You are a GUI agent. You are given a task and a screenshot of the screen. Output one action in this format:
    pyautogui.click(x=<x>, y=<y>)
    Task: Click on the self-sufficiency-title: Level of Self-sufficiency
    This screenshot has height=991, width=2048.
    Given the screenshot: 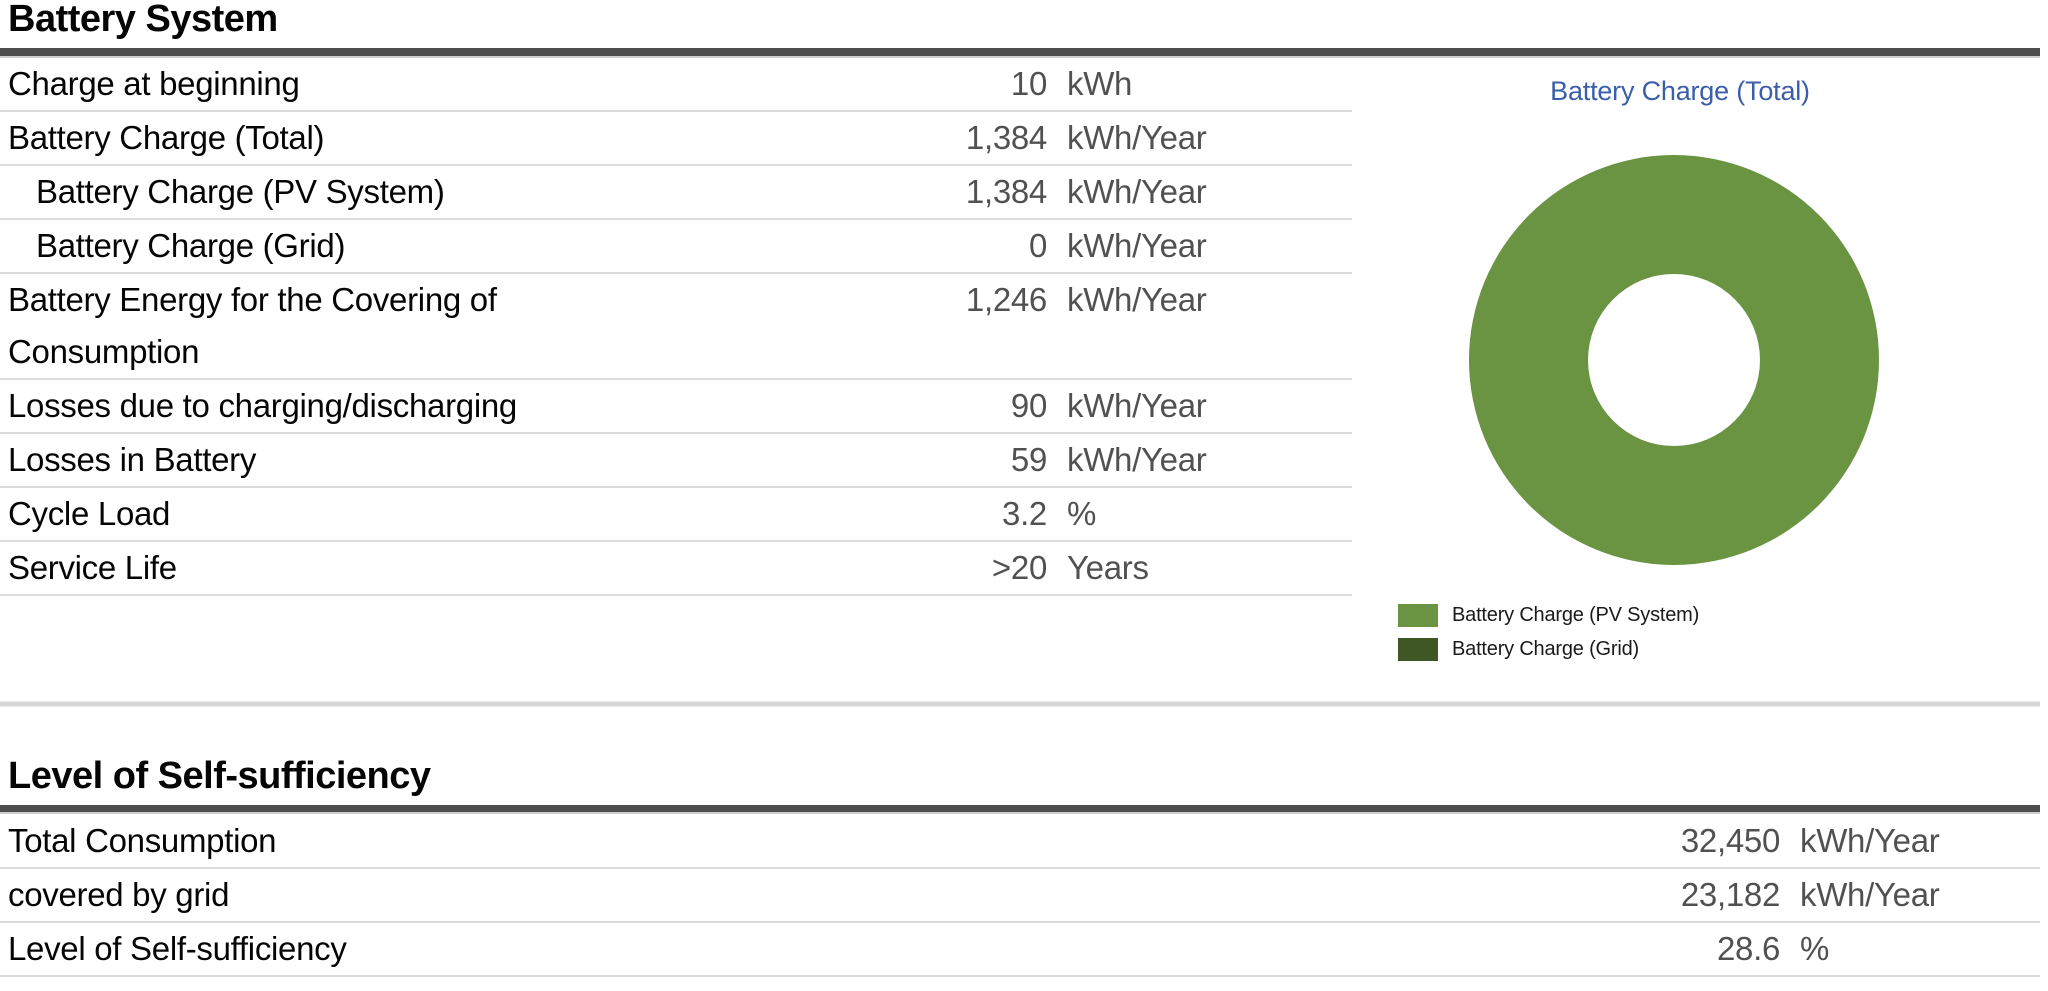 What is the action you would take?
    pyautogui.click(x=219, y=776)
    